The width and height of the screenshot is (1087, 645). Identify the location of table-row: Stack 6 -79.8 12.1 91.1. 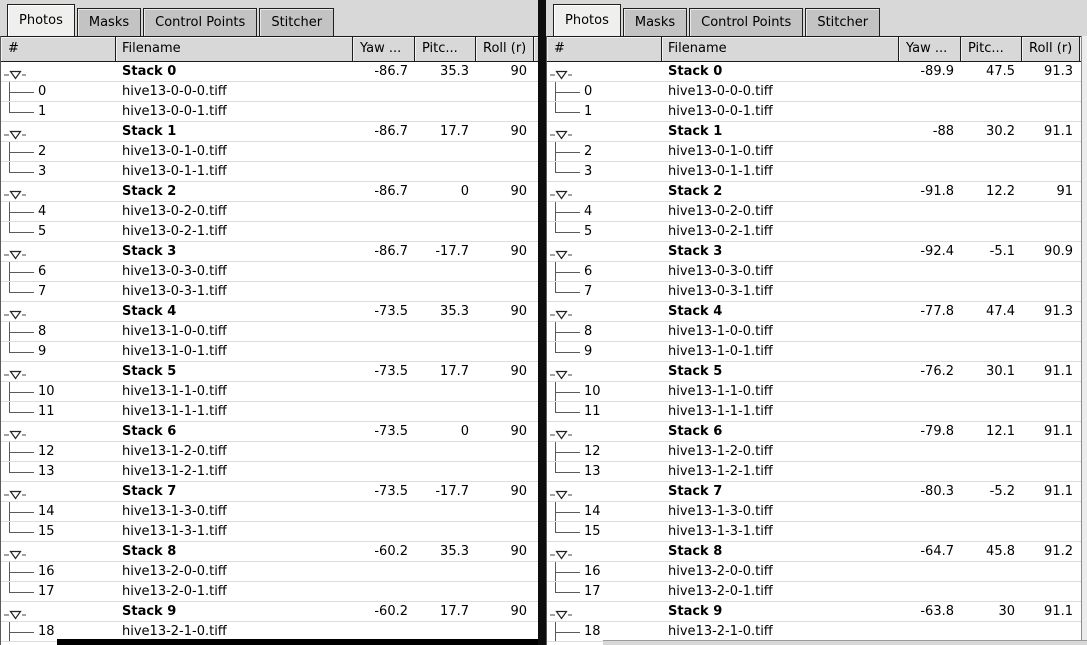
(817, 432).